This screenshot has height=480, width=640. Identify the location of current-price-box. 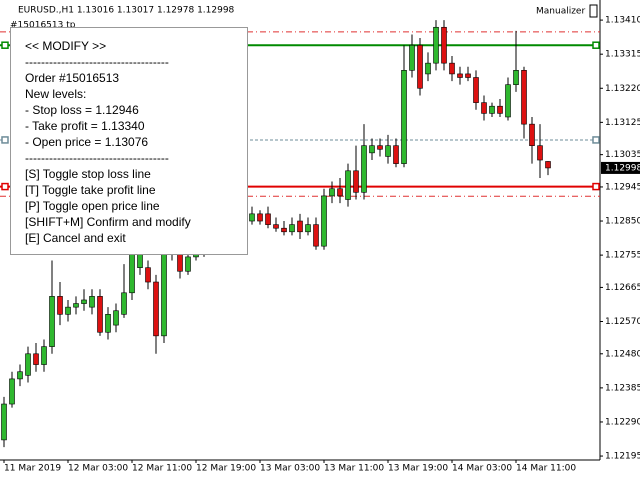
(620, 167).